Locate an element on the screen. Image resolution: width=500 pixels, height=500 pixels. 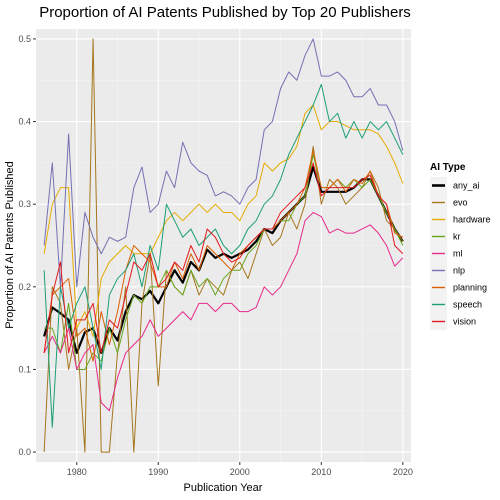
x-tick-label: 1990 is located at coordinates (158, 472).